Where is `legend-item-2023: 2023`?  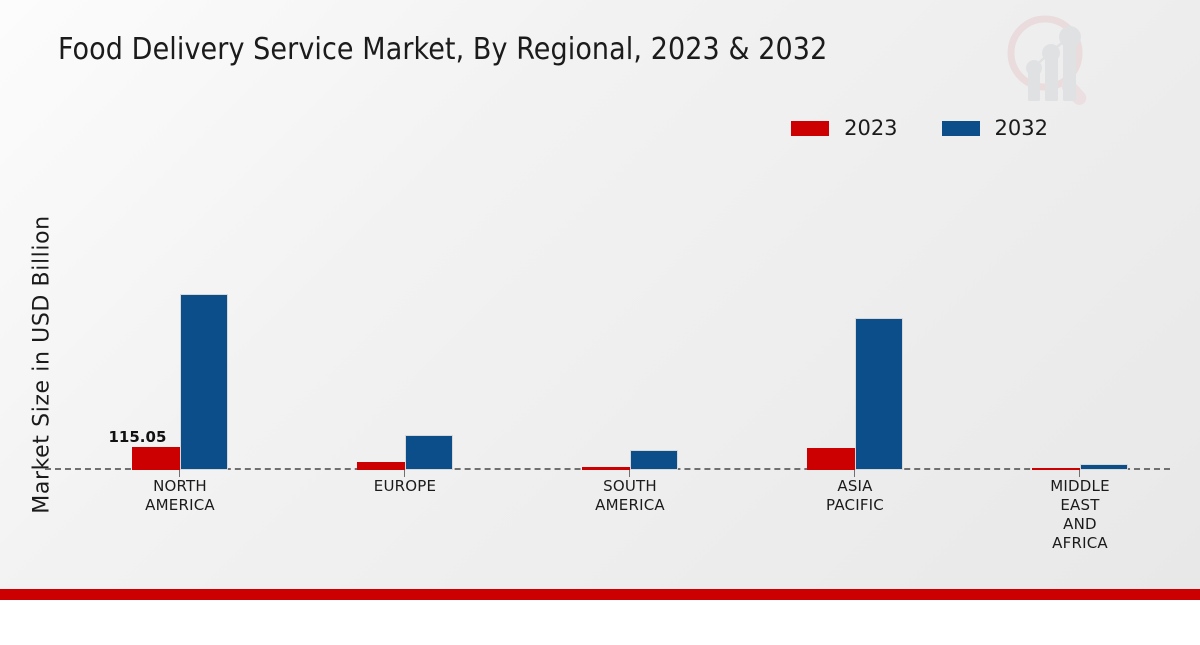 legend-item-2023: 2023 is located at coordinates (844, 128).